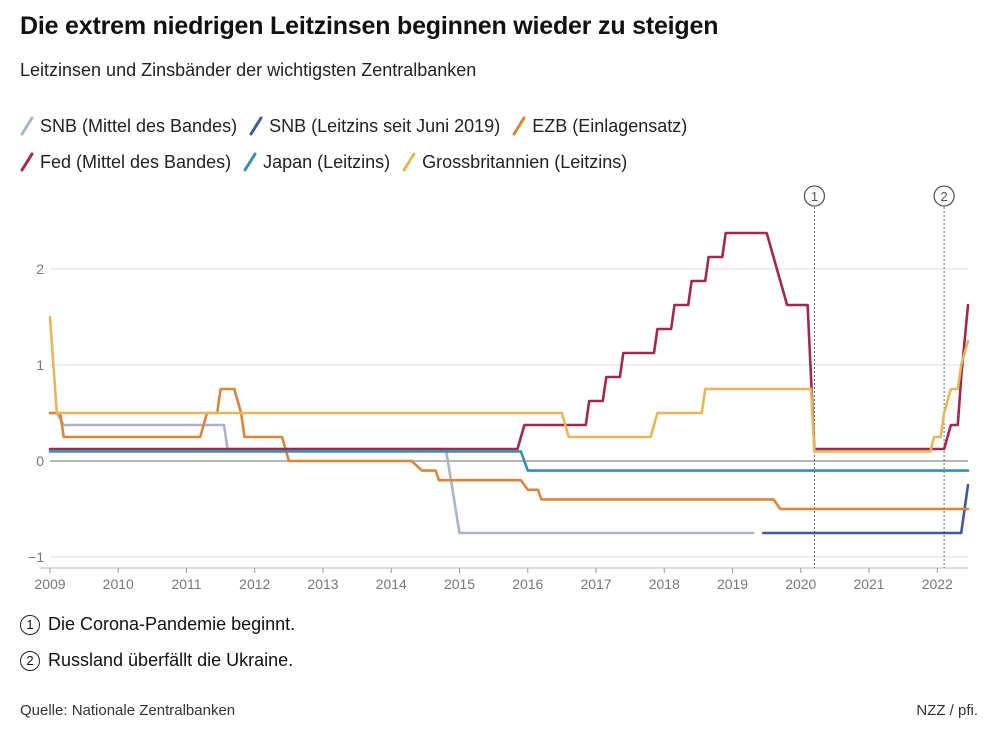 The image size is (1000, 731). Describe the element at coordinates (40, 461) in the screenshot. I see `y-tick-label: 0` at that location.